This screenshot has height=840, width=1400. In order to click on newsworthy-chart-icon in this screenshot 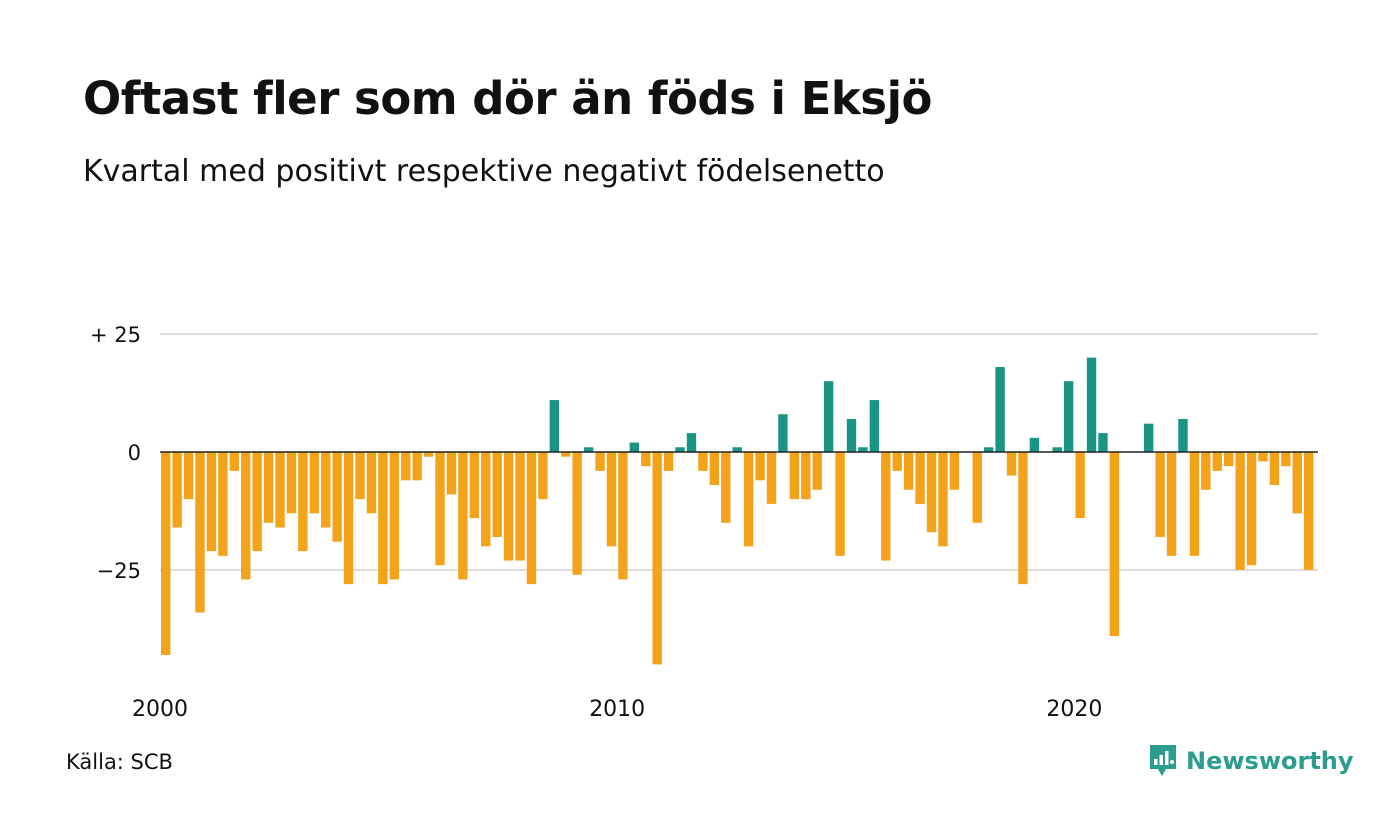, I will do `click(1163, 760)`.